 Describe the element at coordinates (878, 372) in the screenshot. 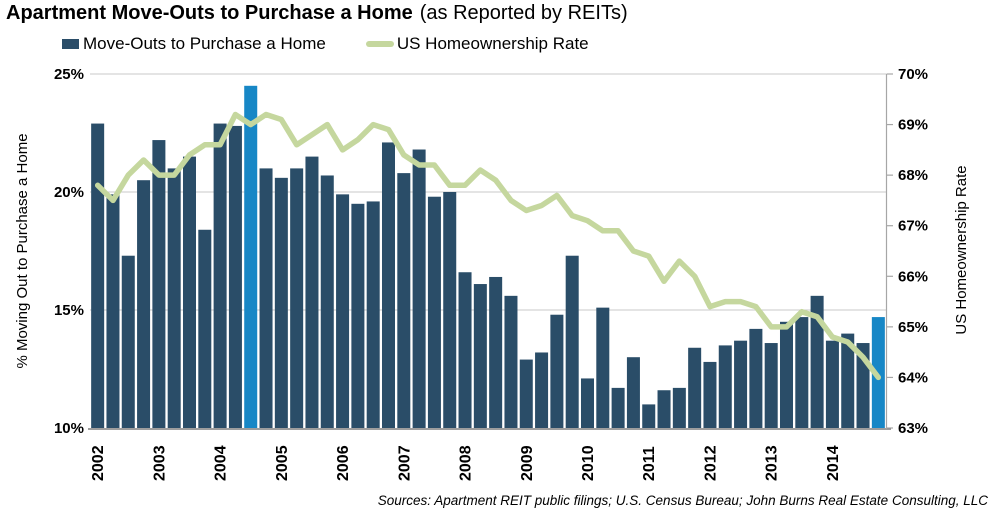

I see `bar-2014-Q4` at that location.